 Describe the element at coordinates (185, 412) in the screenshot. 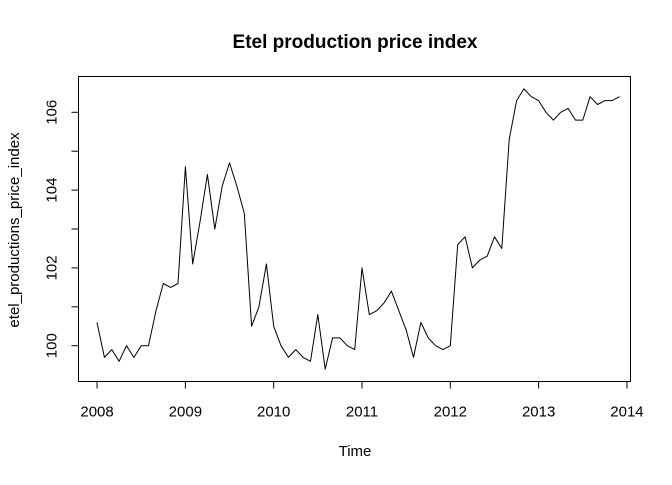

I see `x-tick-label: 2009` at that location.